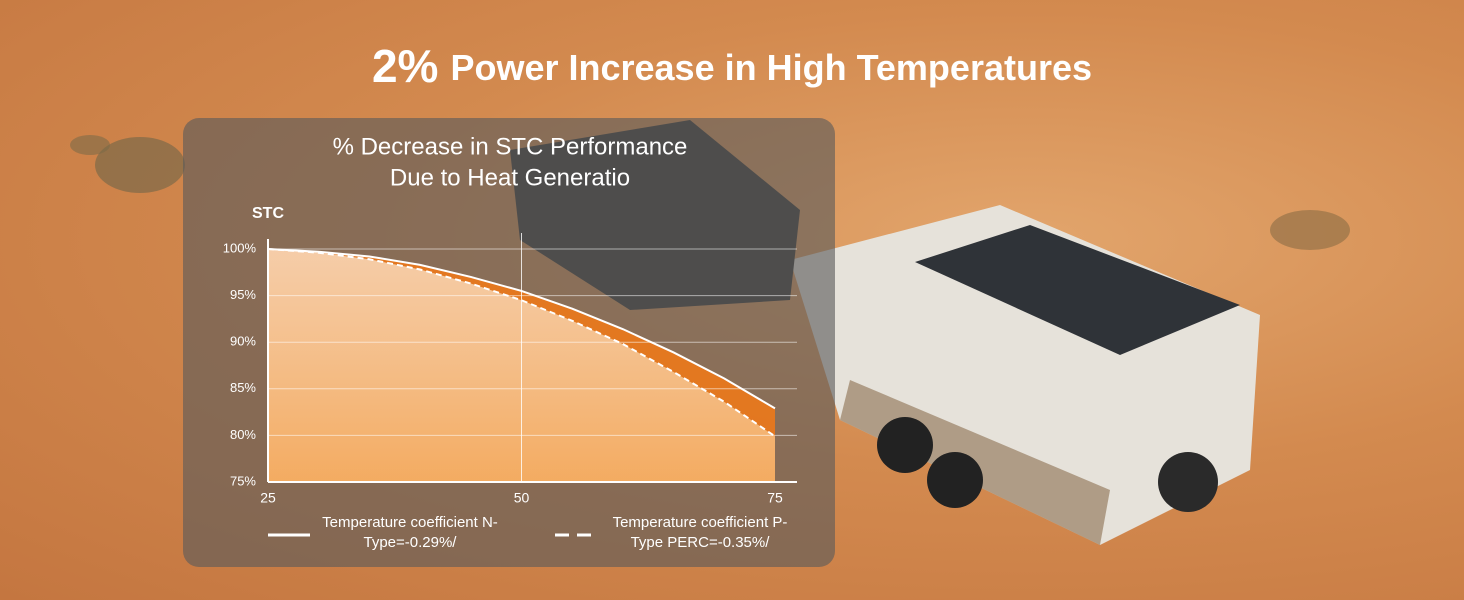  What do you see at coordinates (243, 434) in the screenshot?
I see `y-tick-label: 80%` at bounding box center [243, 434].